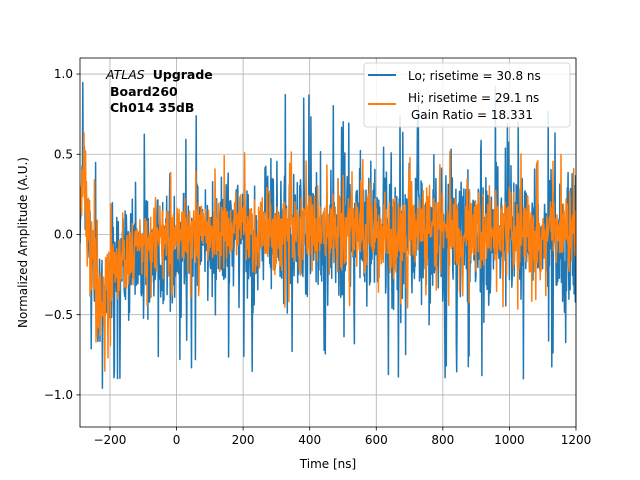 This screenshot has height=480, width=640. I want to click on x-tick-label: 800, so click(442, 440).